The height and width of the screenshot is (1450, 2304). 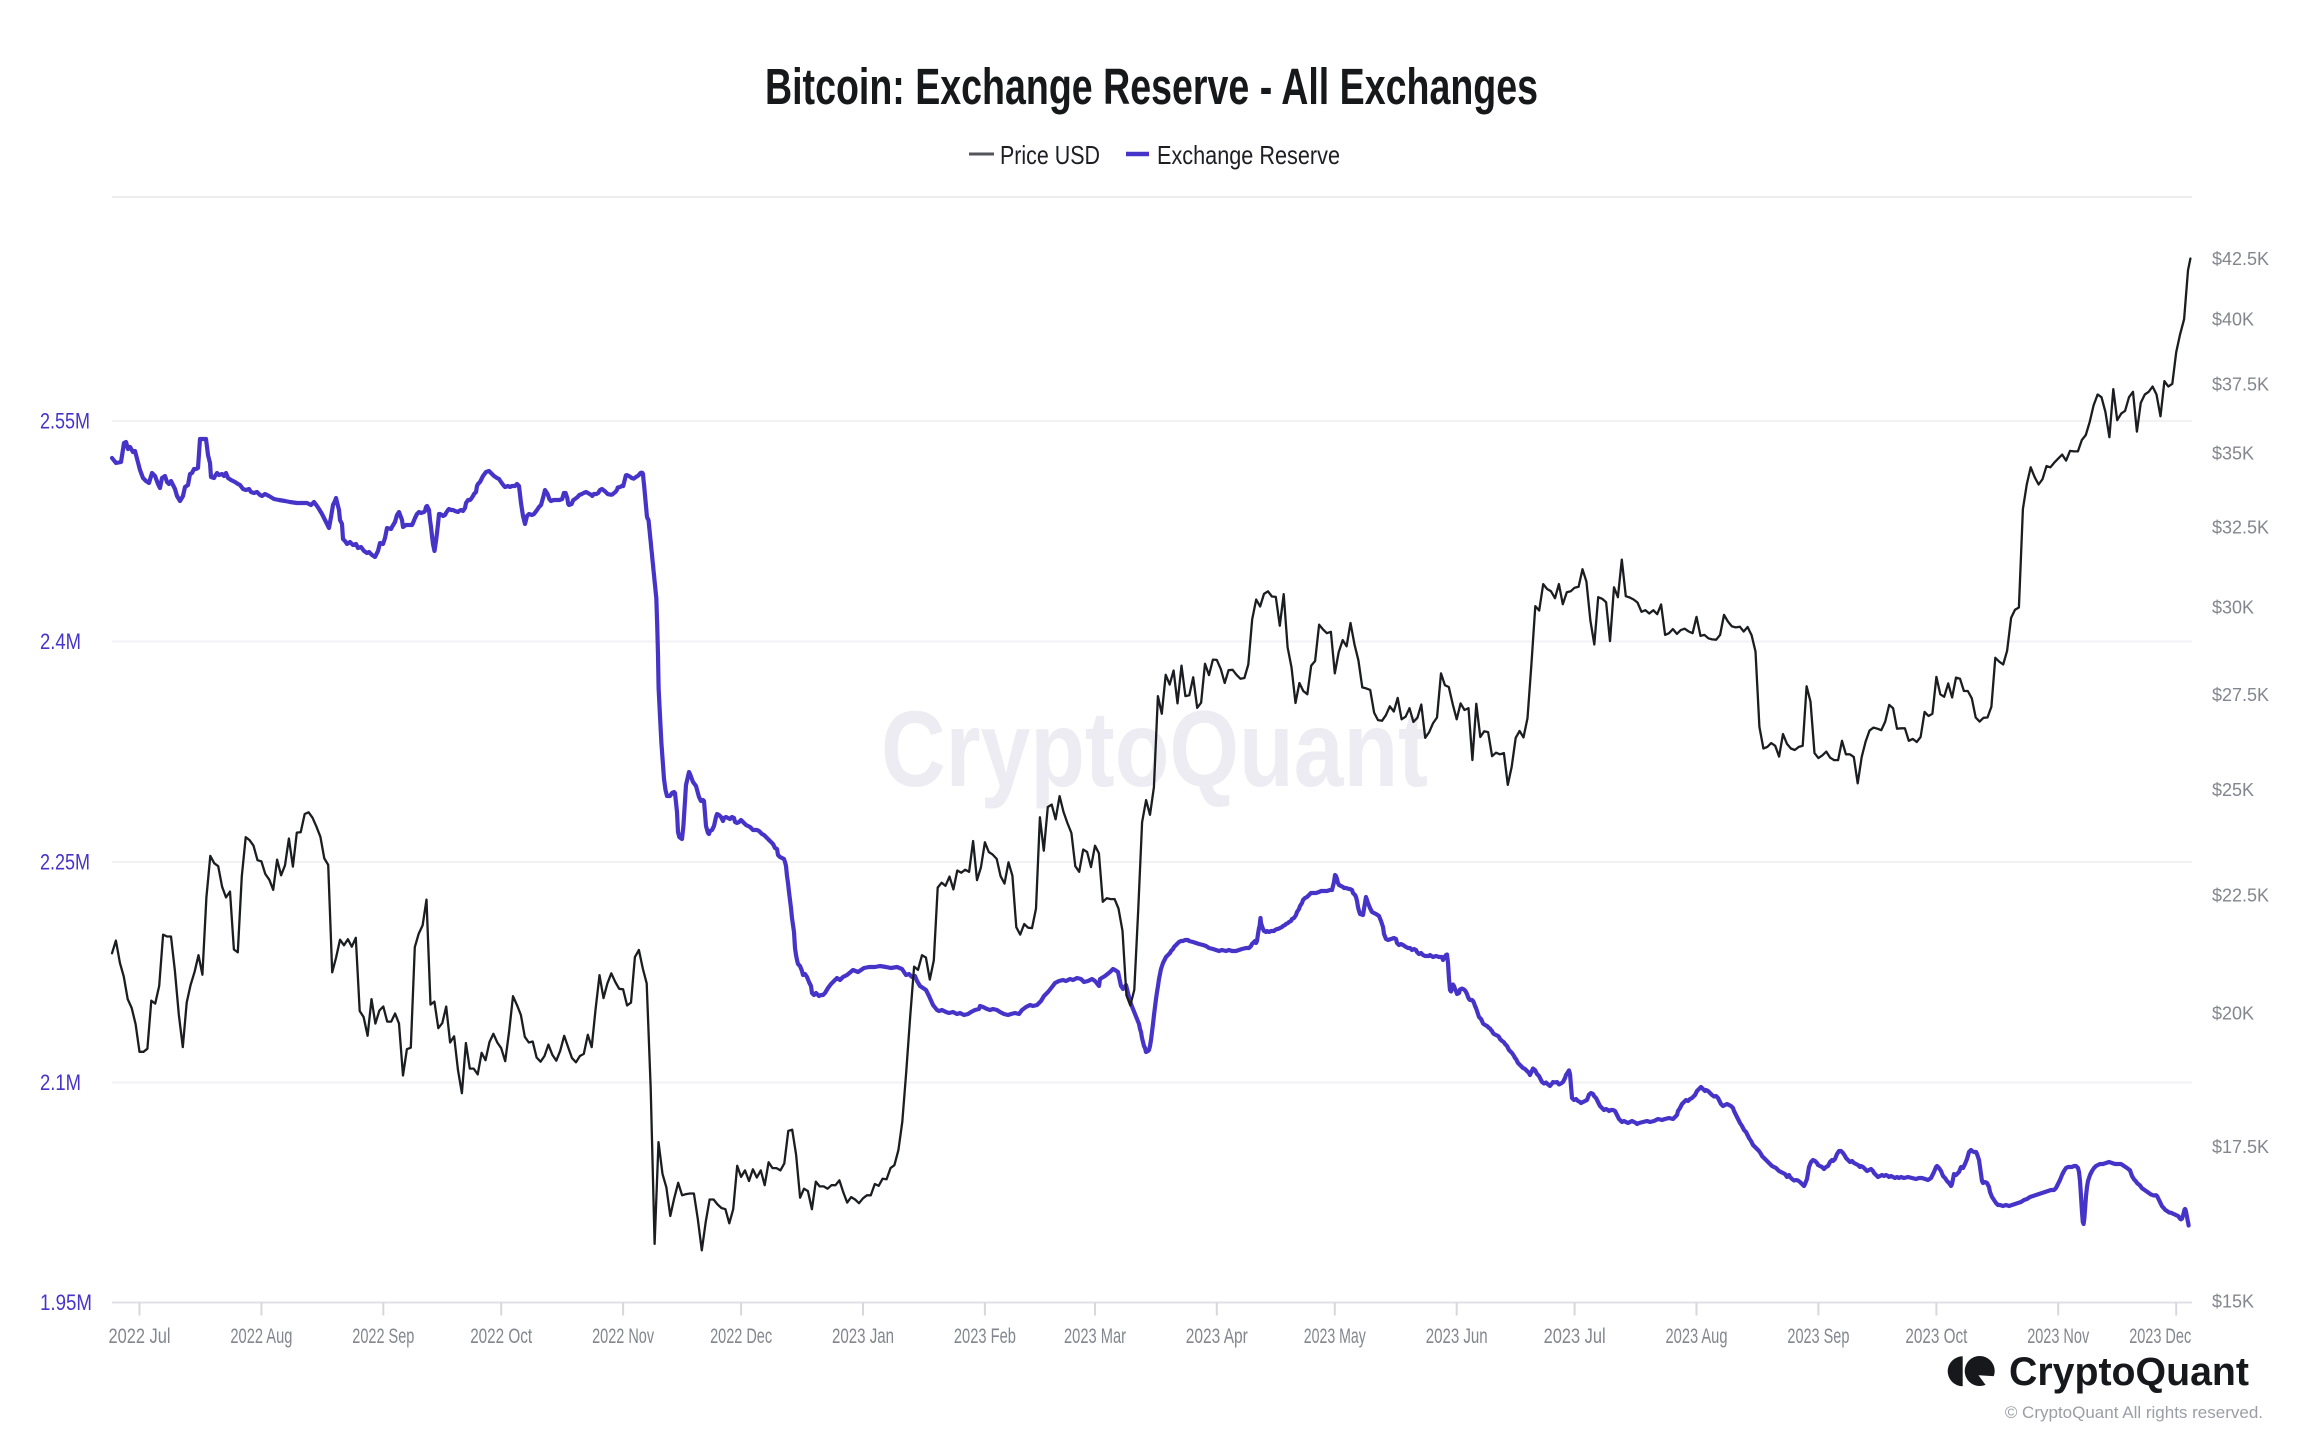 What do you see at coordinates (2233, 1014) in the screenshot?
I see `svg-text: $20K` at bounding box center [2233, 1014].